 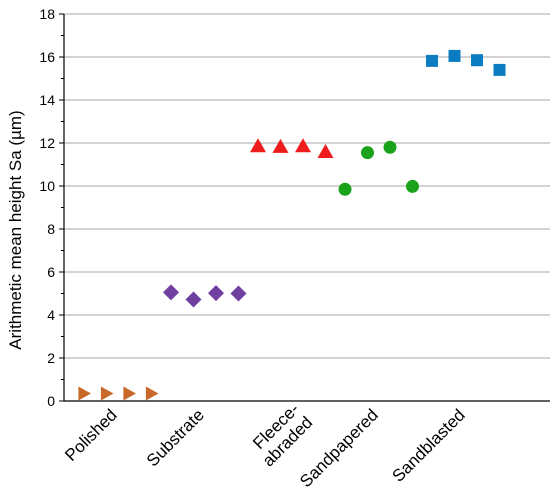 I want to click on x-category-label: Polished, so click(x=91, y=435).